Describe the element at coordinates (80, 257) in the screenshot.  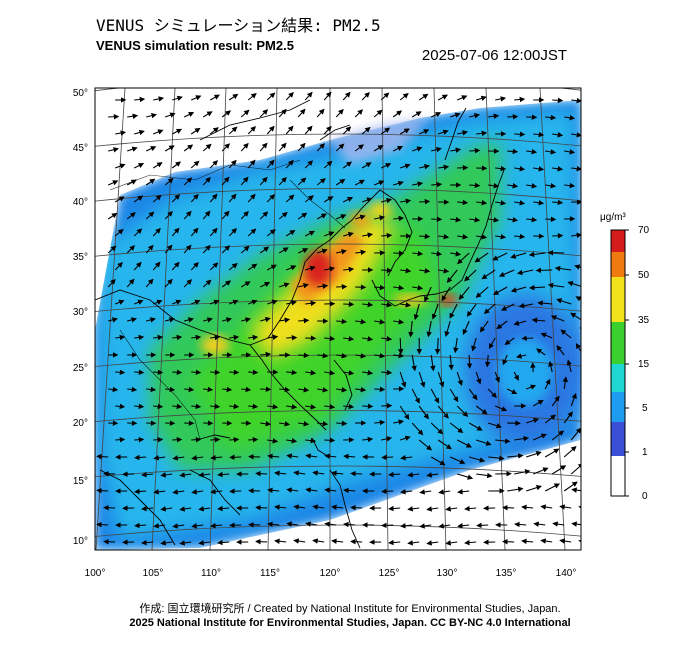
I see `lat-tick: 35°` at that location.